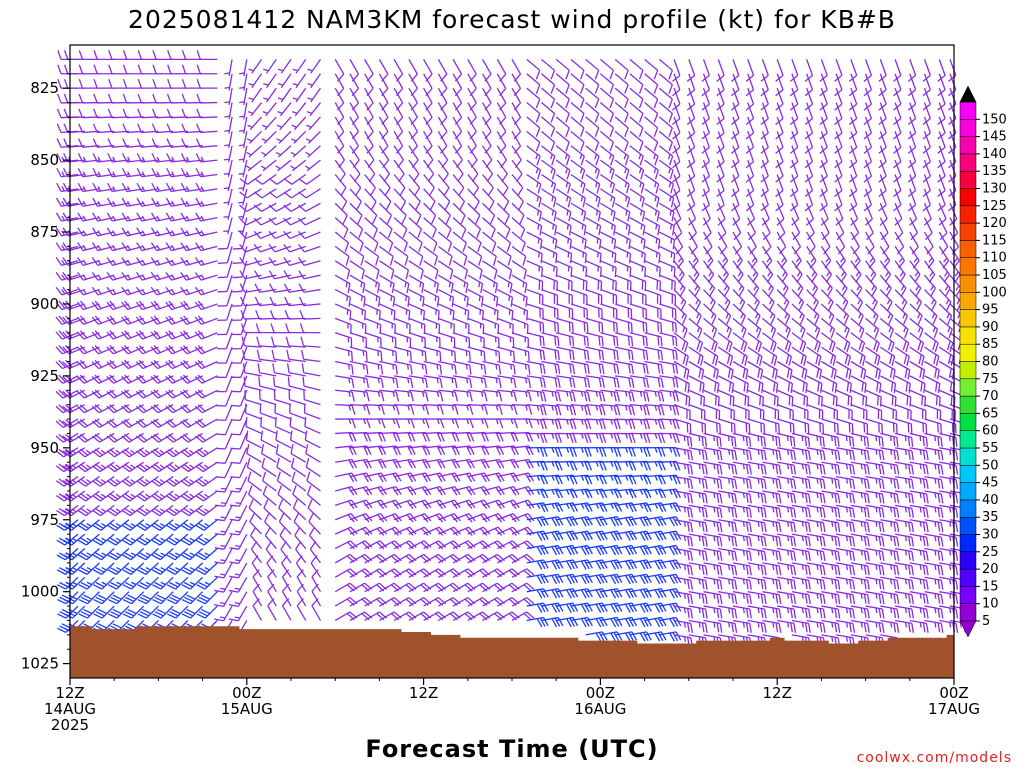 The width and height of the screenshot is (1024, 768). What do you see at coordinates (229, 398) in the screenshot?
I see `barb-staff` at bounding box center [229, 398].